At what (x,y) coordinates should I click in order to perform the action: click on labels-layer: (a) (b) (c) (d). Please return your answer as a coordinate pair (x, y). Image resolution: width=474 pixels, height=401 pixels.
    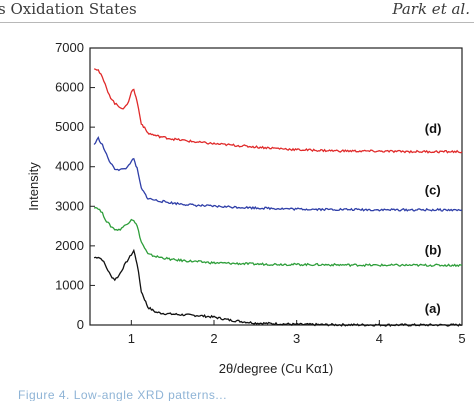
    Looking at the image, I should click on (433, 218).